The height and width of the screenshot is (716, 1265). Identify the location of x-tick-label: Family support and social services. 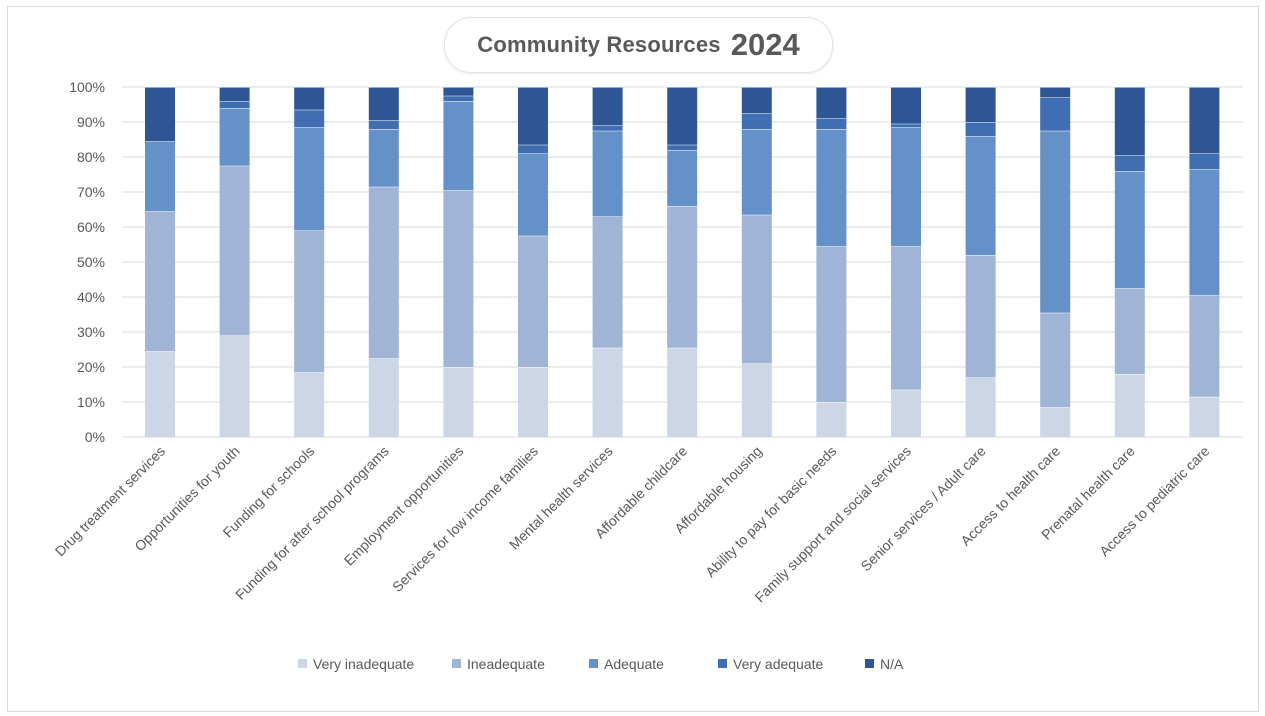
(832, 524).